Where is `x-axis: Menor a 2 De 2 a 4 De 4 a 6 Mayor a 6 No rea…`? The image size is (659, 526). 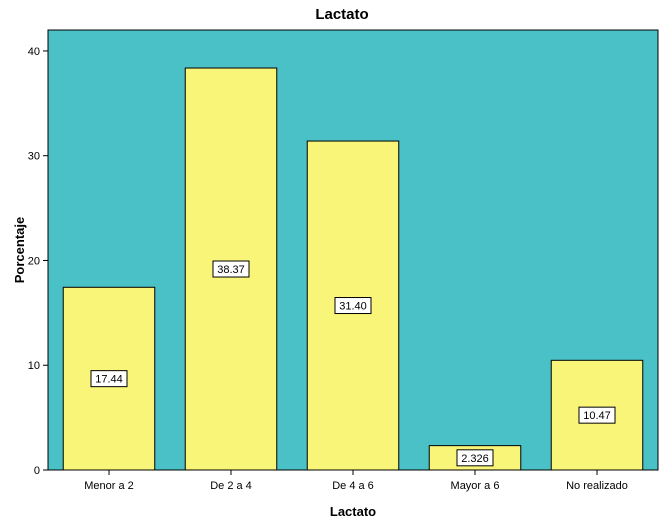 x-axis: Menor a 2 De 2 a 4 De 4 a 6 Mayor a 6 No rea… is located at coordinates (353, 480).